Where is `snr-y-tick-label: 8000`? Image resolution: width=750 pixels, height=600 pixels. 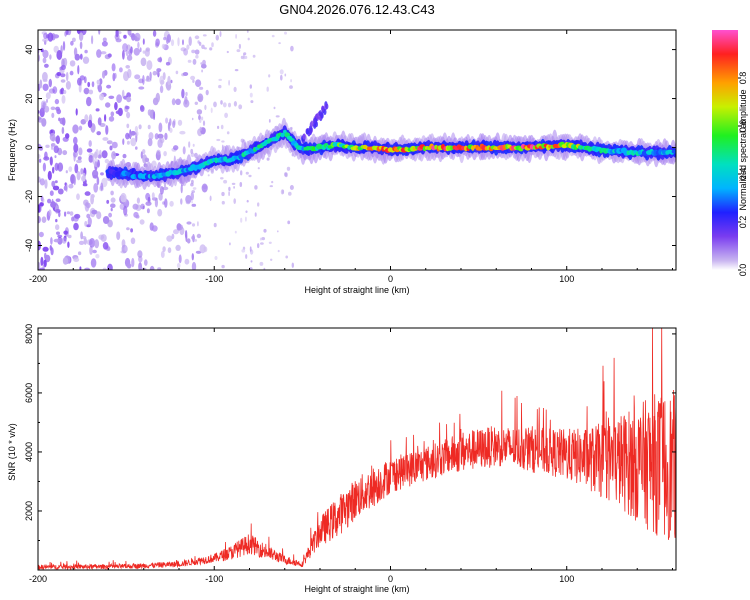
snr-y-tick-label: 8000 is located at coordinates (29, 334).